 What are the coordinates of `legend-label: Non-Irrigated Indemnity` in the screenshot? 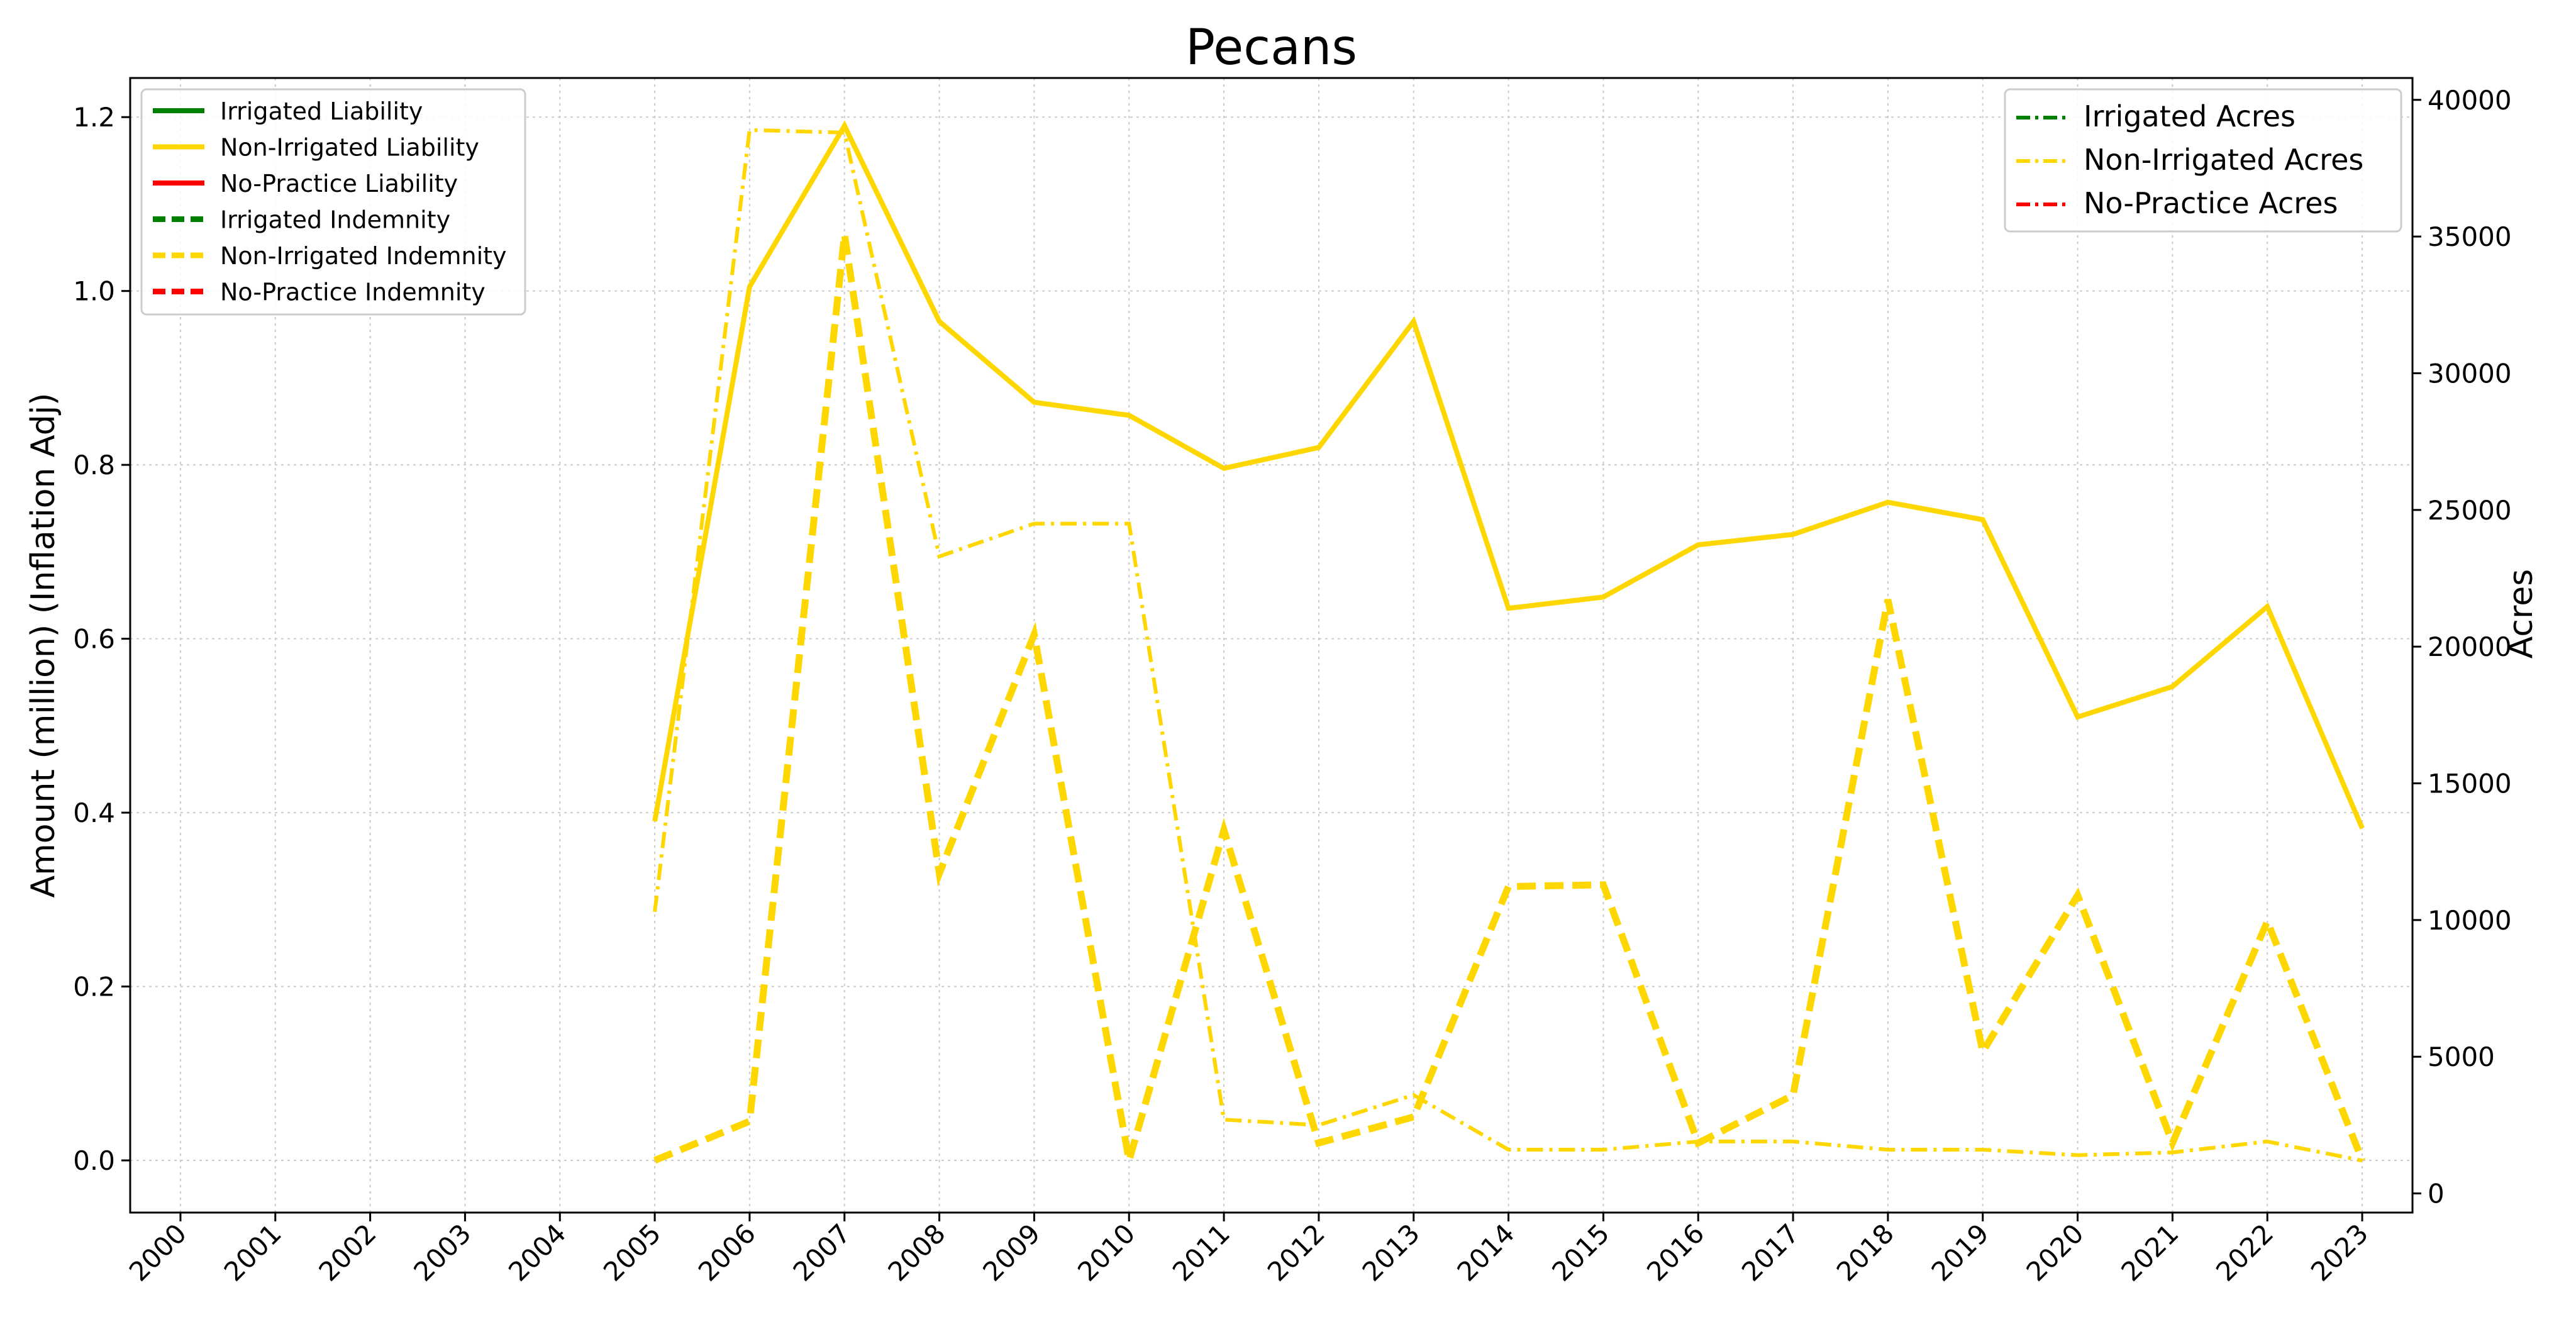 It's located at (363, 256).